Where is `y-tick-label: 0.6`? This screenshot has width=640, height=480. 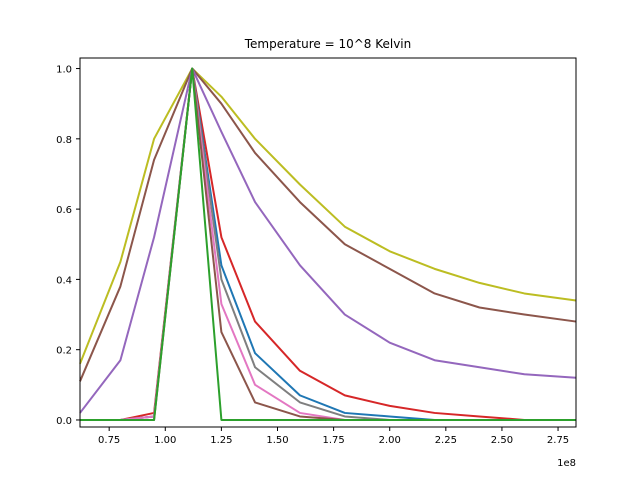
y-tick-label: 0.6 is located at coordinates (64, 210).